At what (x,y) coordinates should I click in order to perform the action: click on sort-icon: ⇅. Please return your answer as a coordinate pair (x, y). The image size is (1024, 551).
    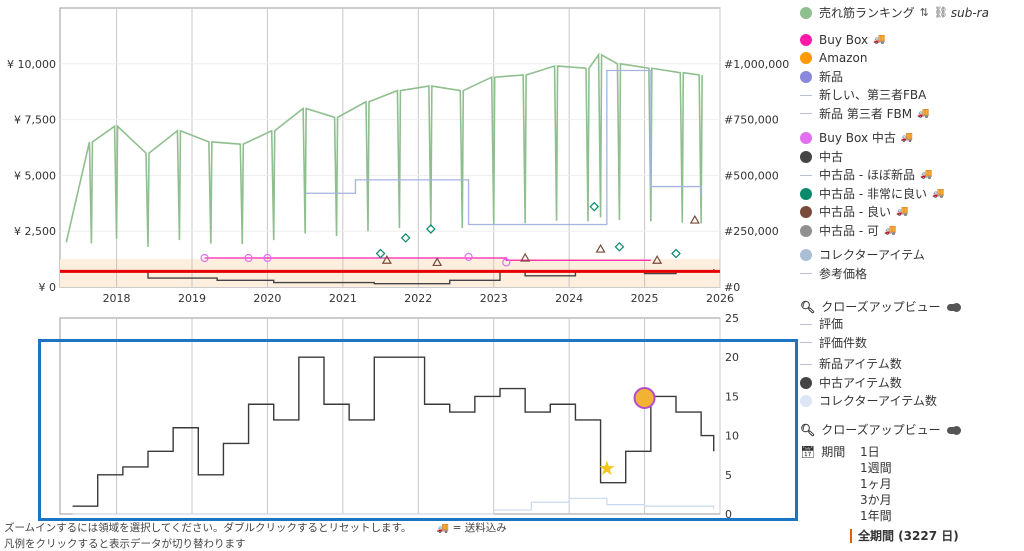
    Looking at the image, I should click on (924, 12).